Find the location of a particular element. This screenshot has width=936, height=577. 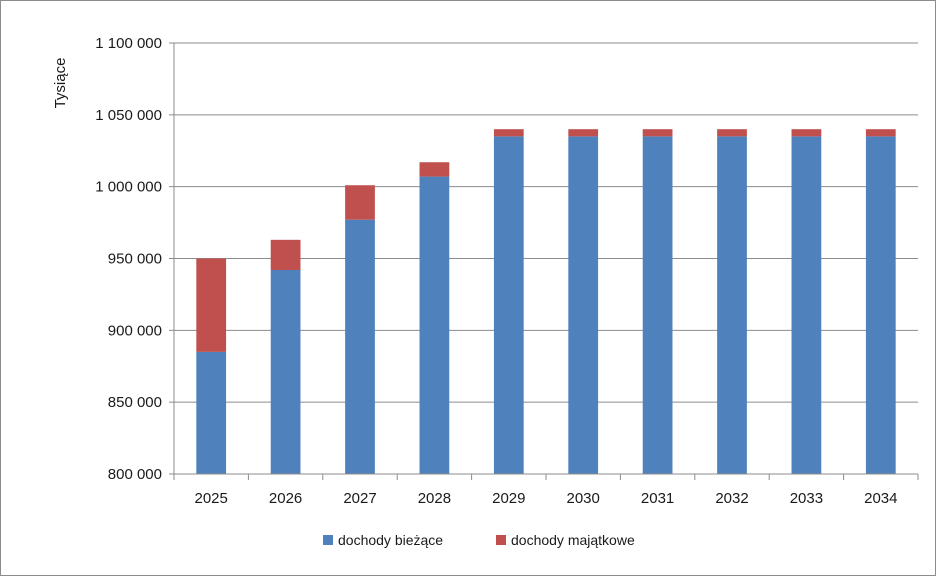

x-tick-label: 2031 is located at coordinates (657, 498).